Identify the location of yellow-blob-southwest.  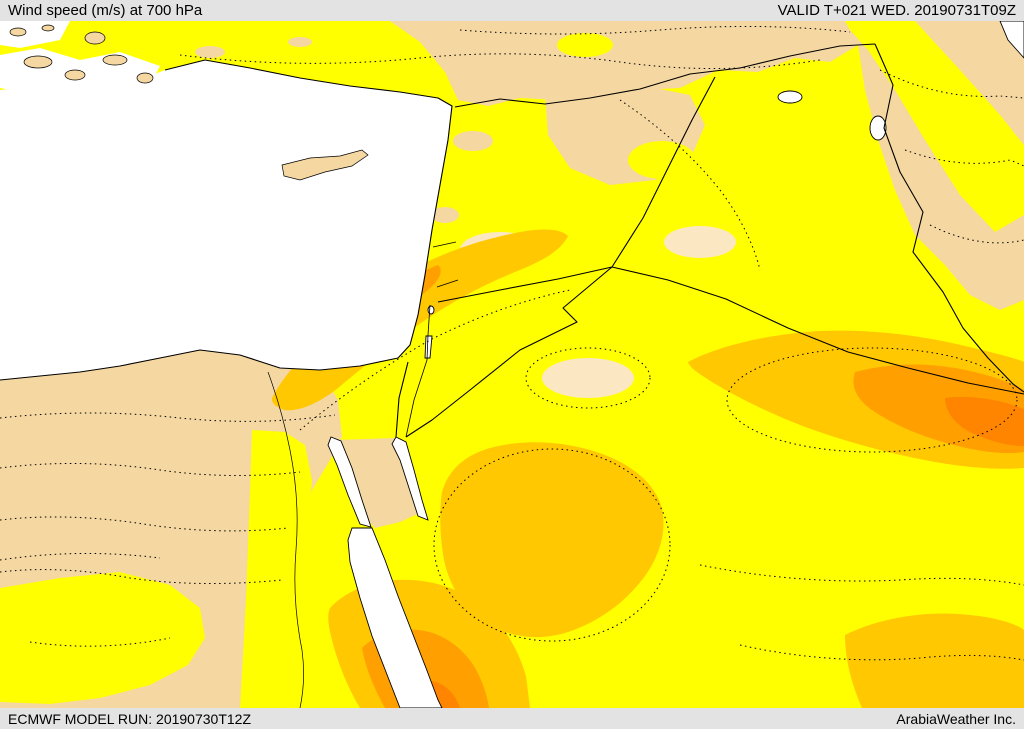
(102, 638).